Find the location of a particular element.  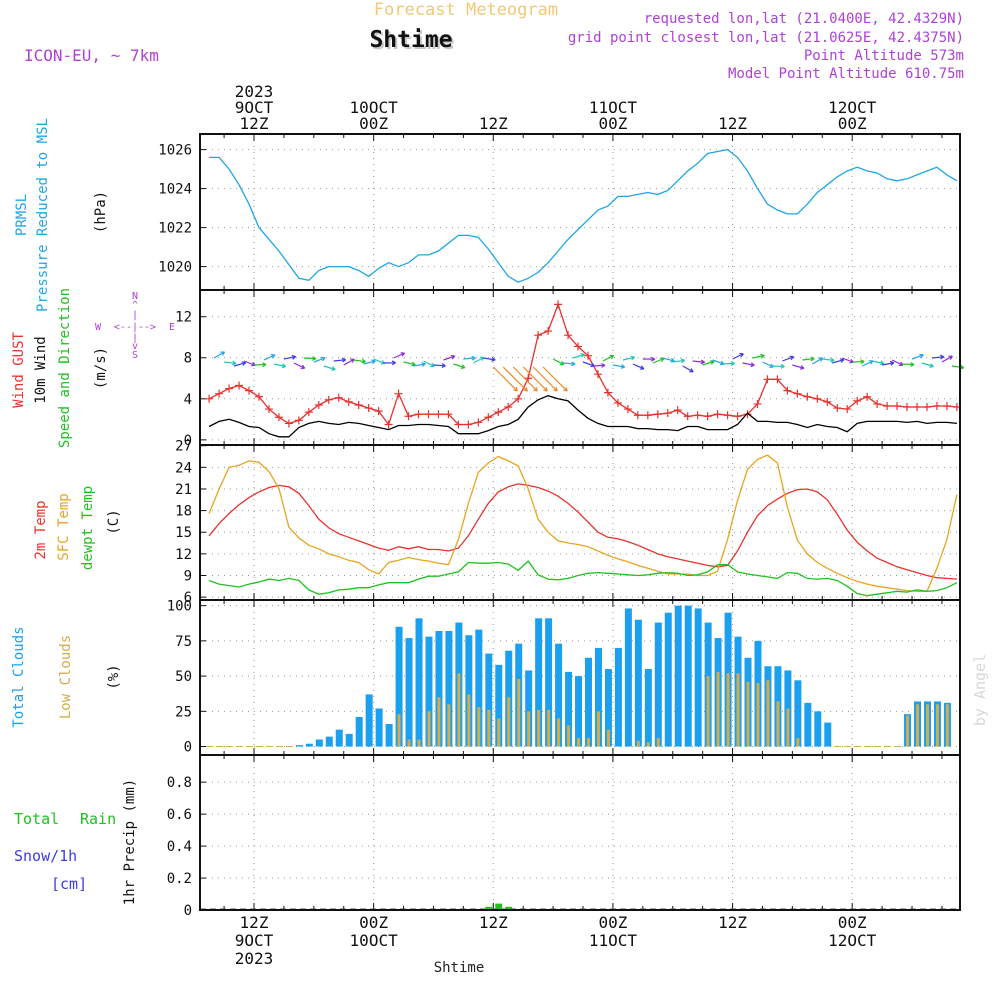

y-tick-label: 12 is located at coordinates (183, 318).